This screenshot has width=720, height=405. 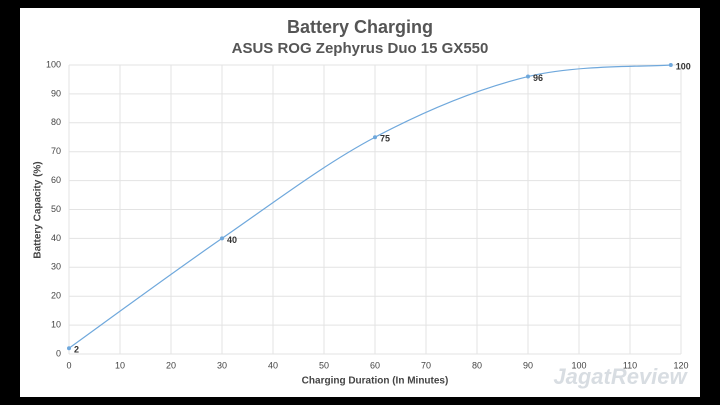 What do you see at coordinates (683, 66) in the screenshot?
I see `data-label: 100` at bounding box center [683, 66].